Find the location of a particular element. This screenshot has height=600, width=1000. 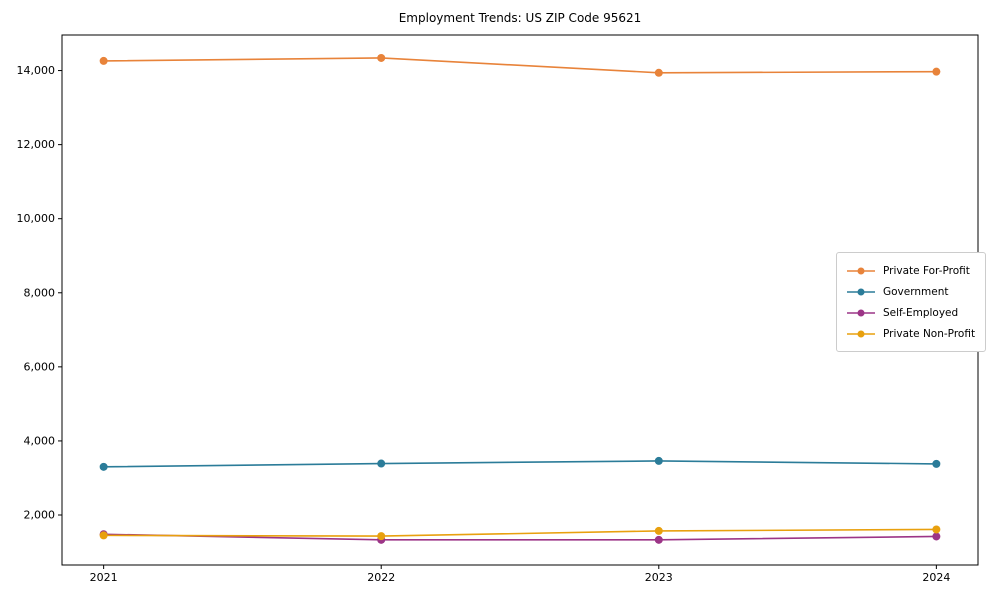

x-tick-label: 2022 is located at coordinates (381, 577).